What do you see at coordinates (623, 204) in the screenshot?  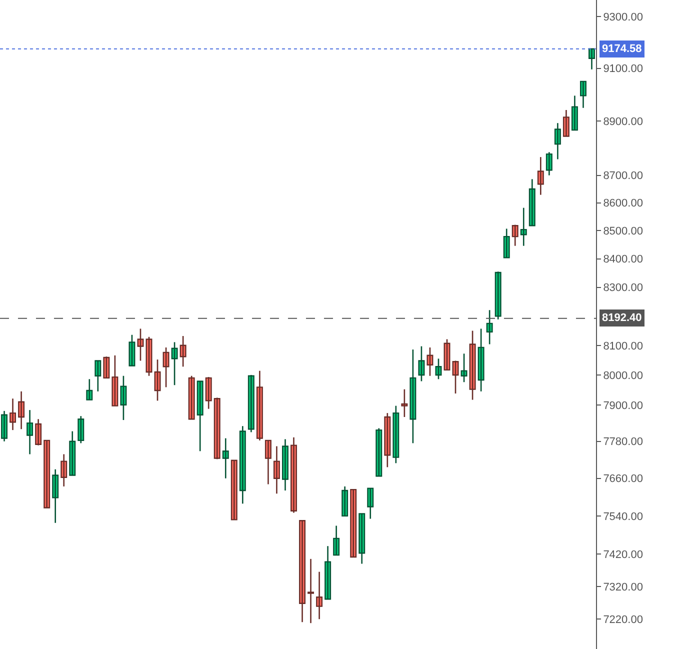 I see `y-tick-label: 8600.00` at bounding box center [623, 204].